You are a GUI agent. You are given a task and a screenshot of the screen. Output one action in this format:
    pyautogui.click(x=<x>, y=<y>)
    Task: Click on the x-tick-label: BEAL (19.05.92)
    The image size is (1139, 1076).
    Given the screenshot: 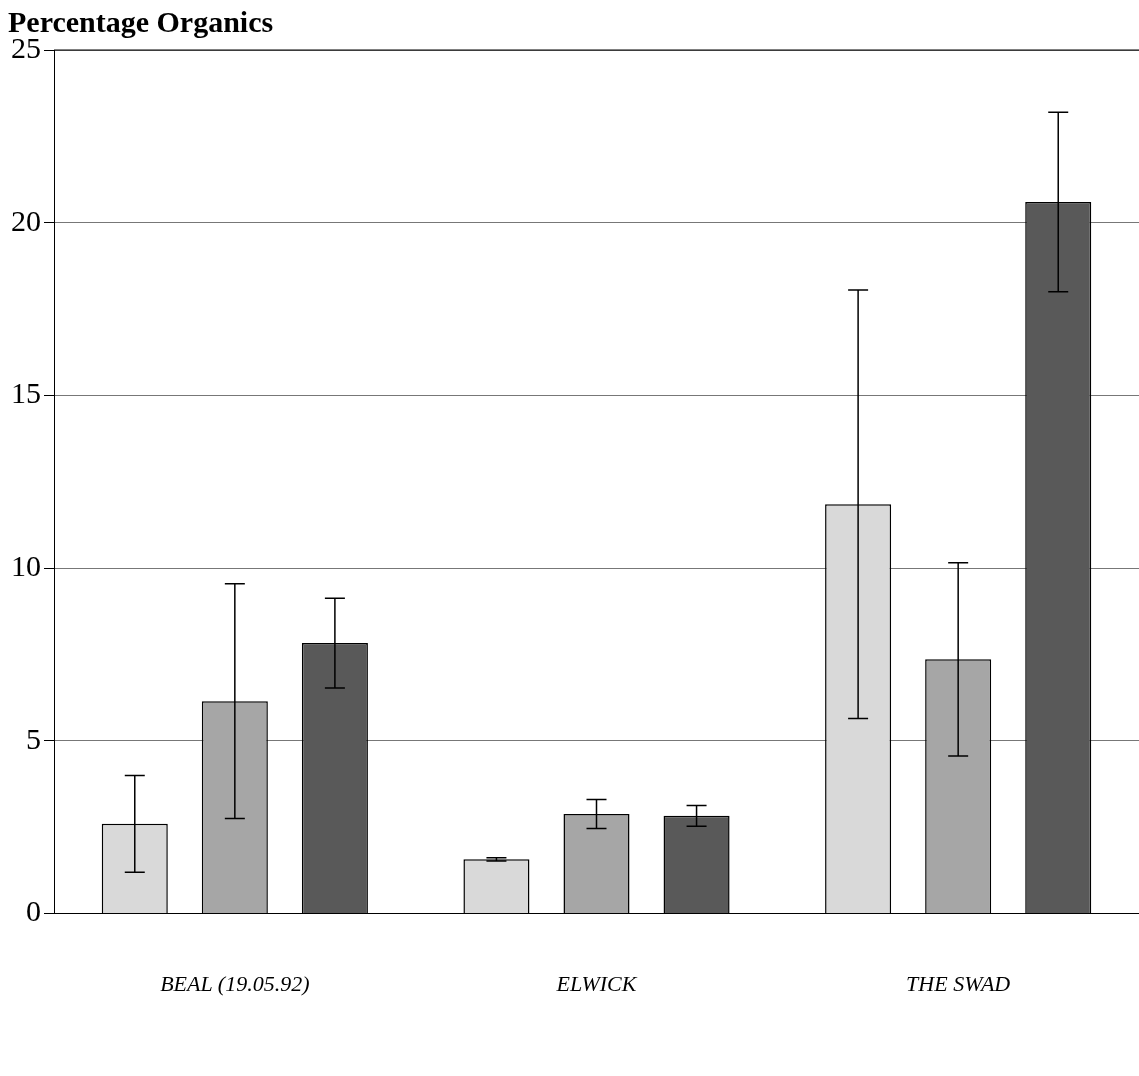 What is the action you would take?
    pyautogui.click(x=235, y=983)
    